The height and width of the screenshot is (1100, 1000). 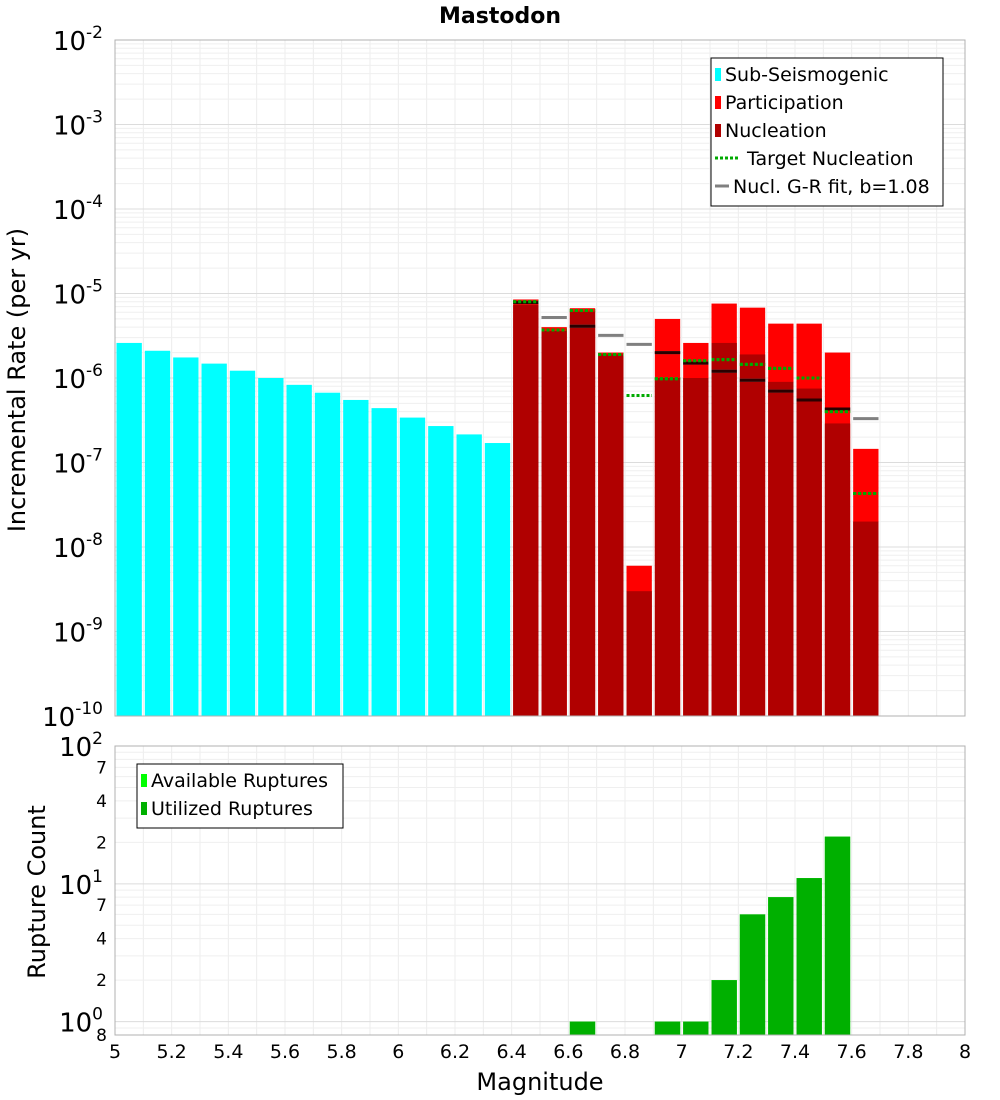 What do you see at coordinates (78, 632) in the screenshot?
I see `y-tick-label: 10⁻⁹` at bounding box center [78, 632].